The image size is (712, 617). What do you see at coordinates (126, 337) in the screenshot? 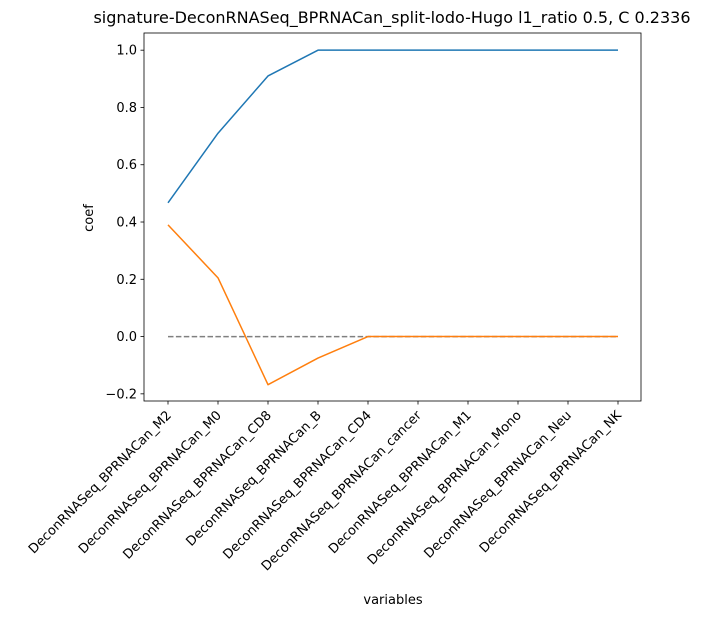
I see `y-tick-label: 0.0` at bounding box center [126, 337].